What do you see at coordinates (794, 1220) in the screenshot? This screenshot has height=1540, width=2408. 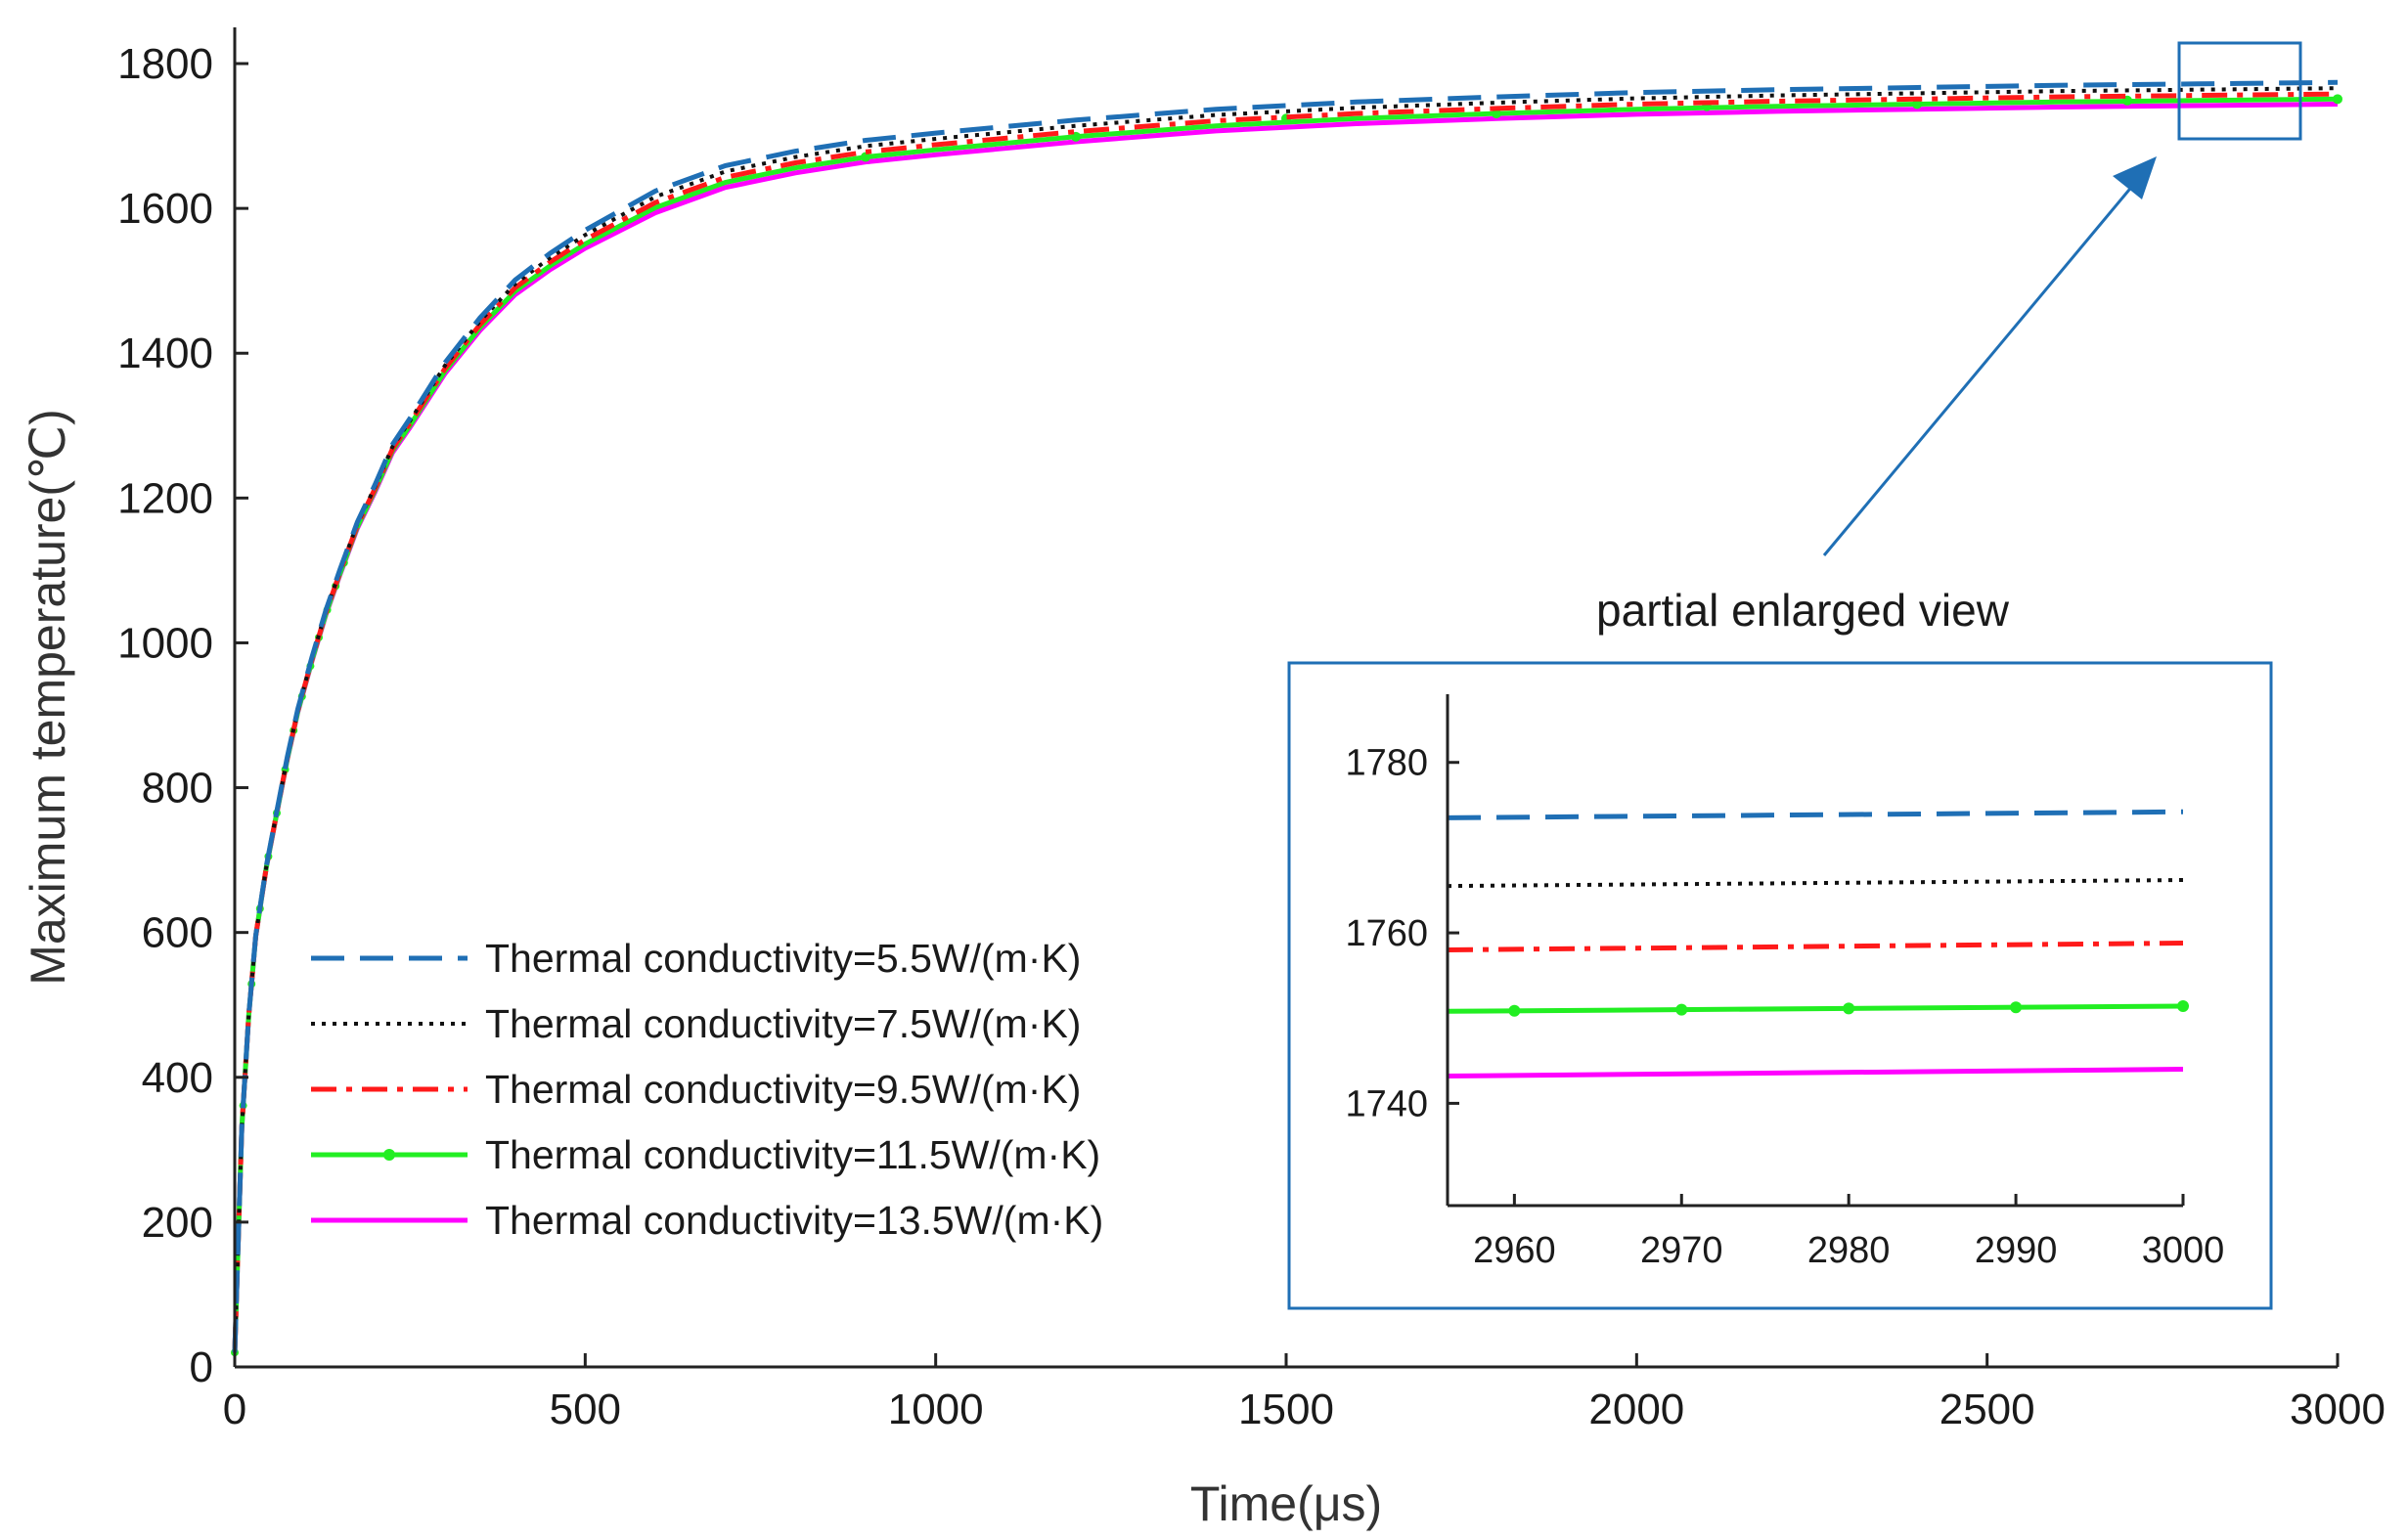 I see `legend-label-4: Thermal conductivity=13.5W/(m·K)` at bounding box center [794, 1220].